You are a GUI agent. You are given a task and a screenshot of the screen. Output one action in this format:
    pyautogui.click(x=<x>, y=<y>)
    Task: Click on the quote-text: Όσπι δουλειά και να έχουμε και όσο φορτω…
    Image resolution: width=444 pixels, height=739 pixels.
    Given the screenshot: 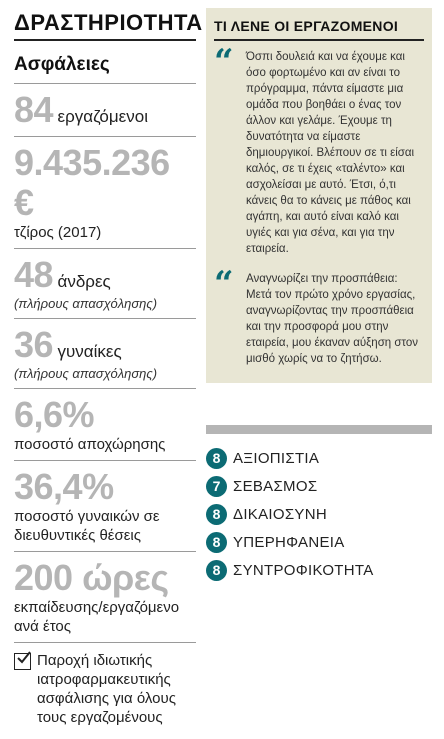 What is the action you would take?
    pyautogui.click(x=330, y=153)
    